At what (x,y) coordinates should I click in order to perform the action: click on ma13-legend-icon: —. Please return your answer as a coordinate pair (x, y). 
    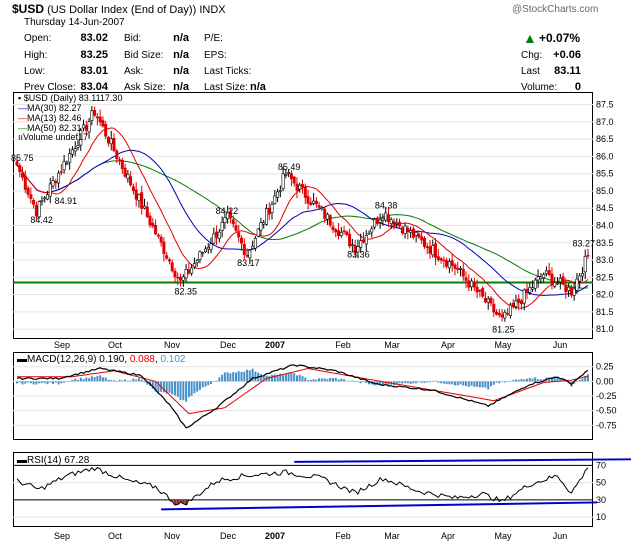
    Looking at the image, I should click on (22, 118).